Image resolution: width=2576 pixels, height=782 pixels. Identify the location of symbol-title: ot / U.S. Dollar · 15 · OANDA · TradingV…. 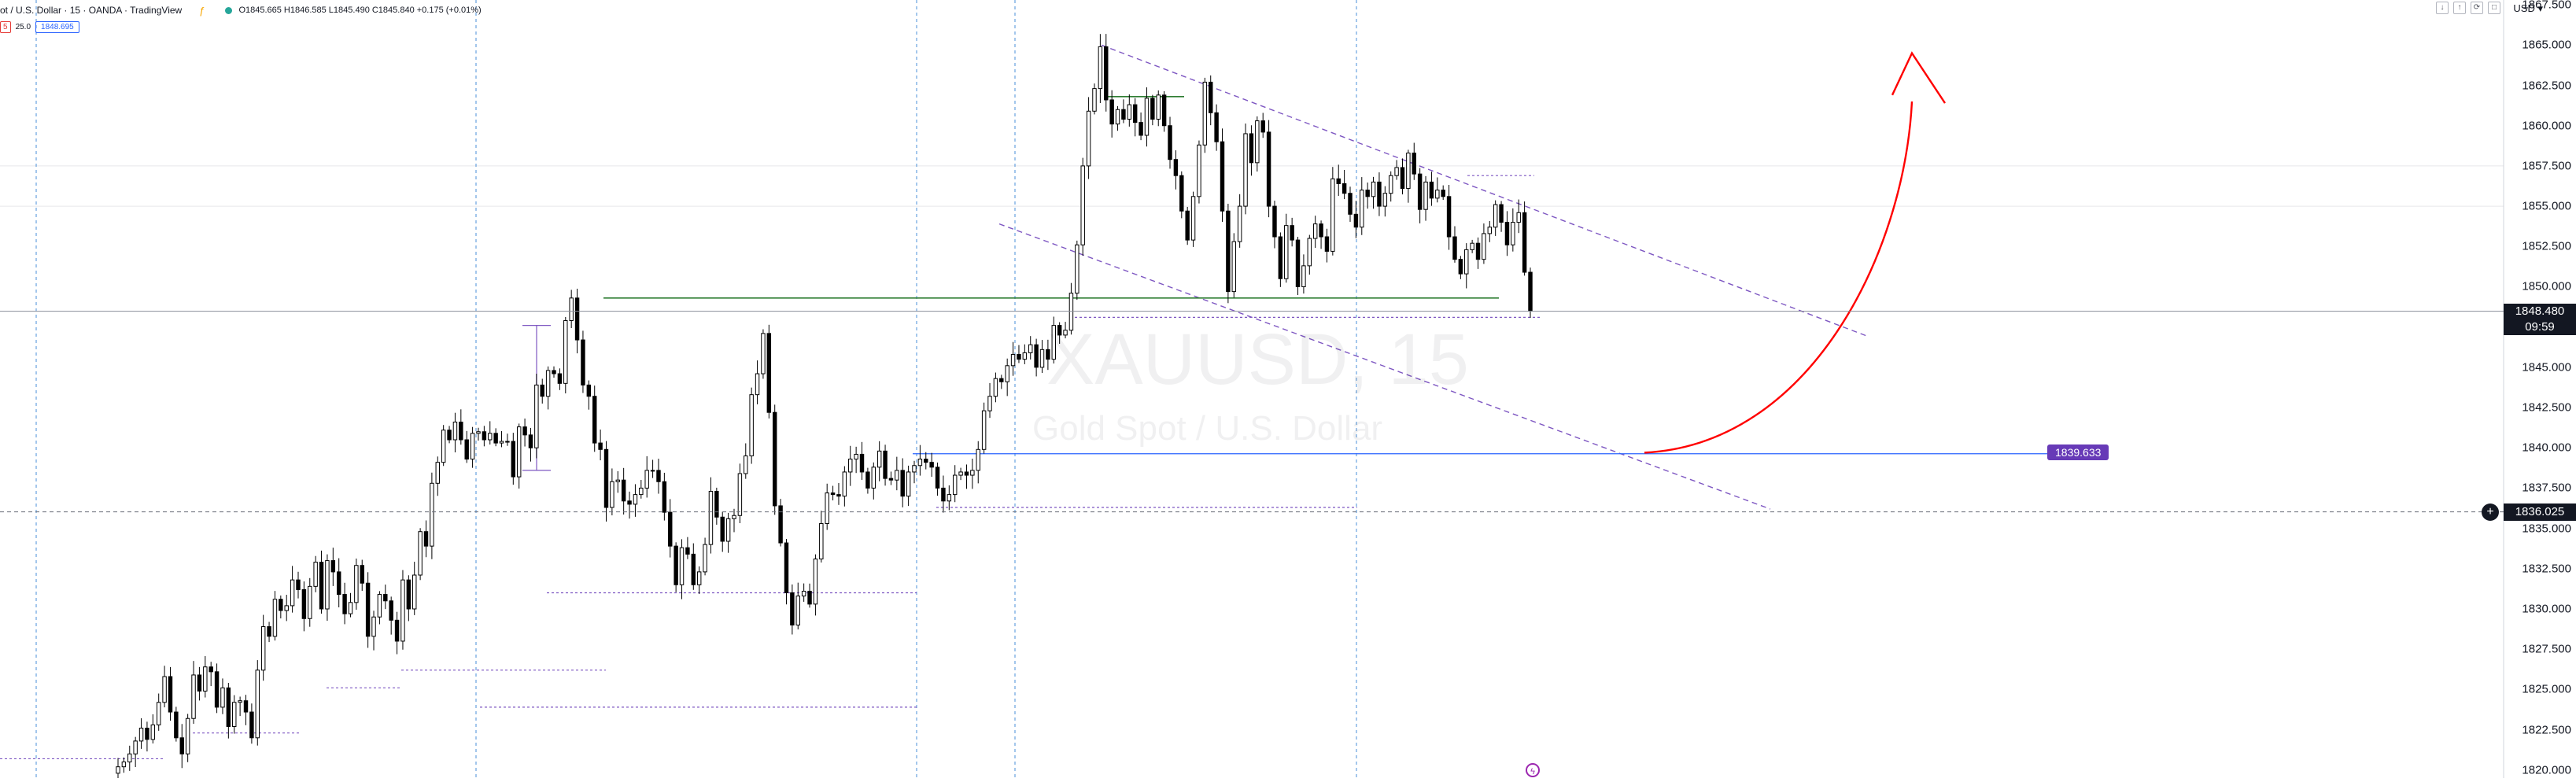
(92, 11).